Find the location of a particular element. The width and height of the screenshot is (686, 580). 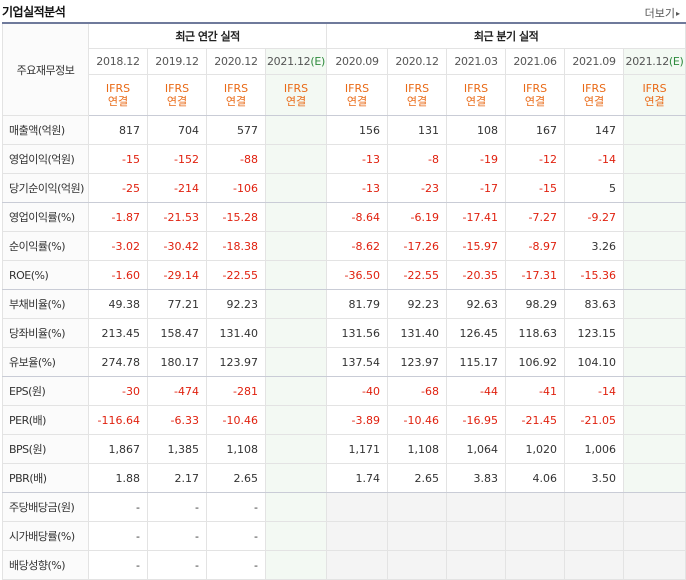

date-label: 2021.03 is located at coordinates (476, 61).